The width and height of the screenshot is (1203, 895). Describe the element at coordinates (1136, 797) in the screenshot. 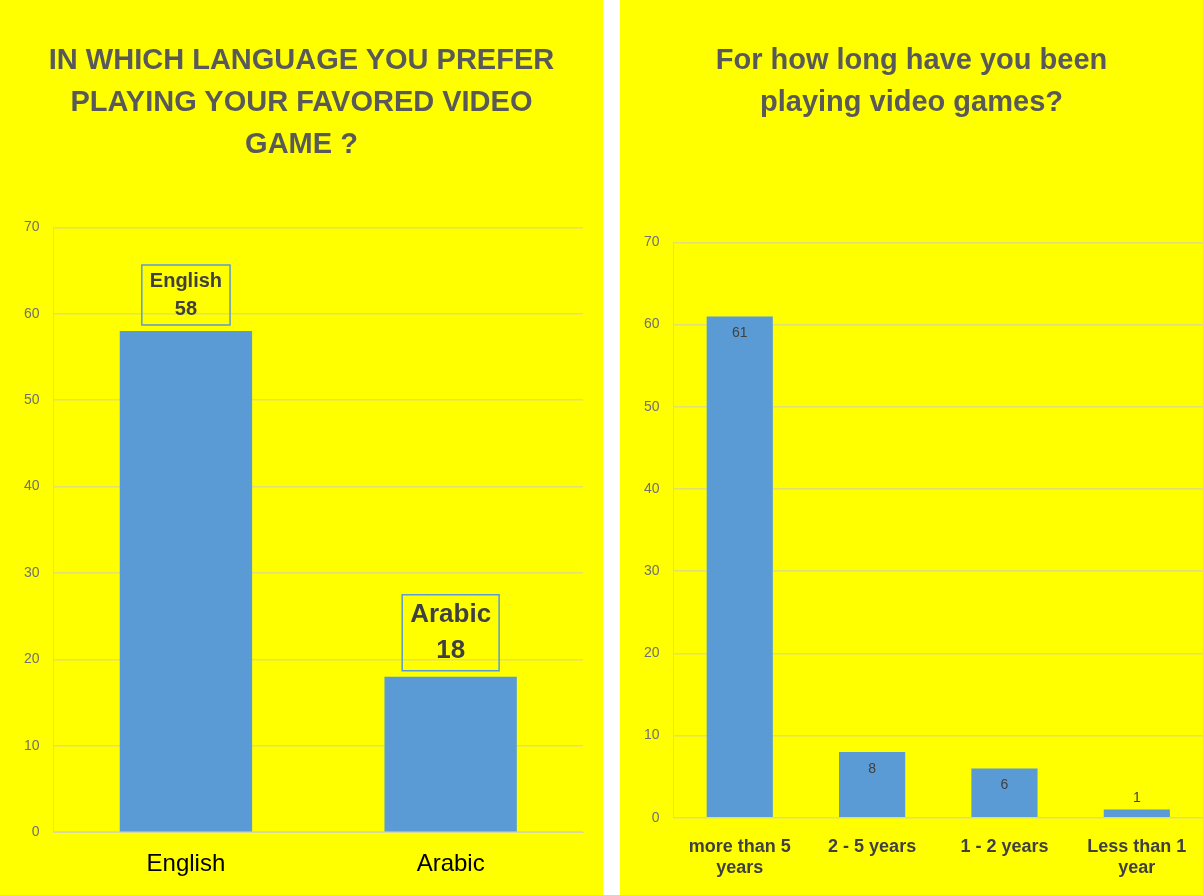

I see `data-label: 1` at that location.